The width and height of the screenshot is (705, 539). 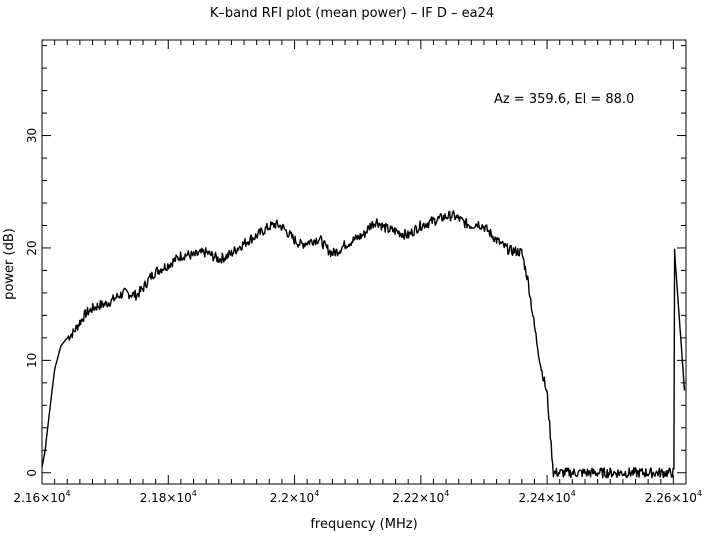 I want to click on y-tick-label: 0, so click(x=32, y=473).